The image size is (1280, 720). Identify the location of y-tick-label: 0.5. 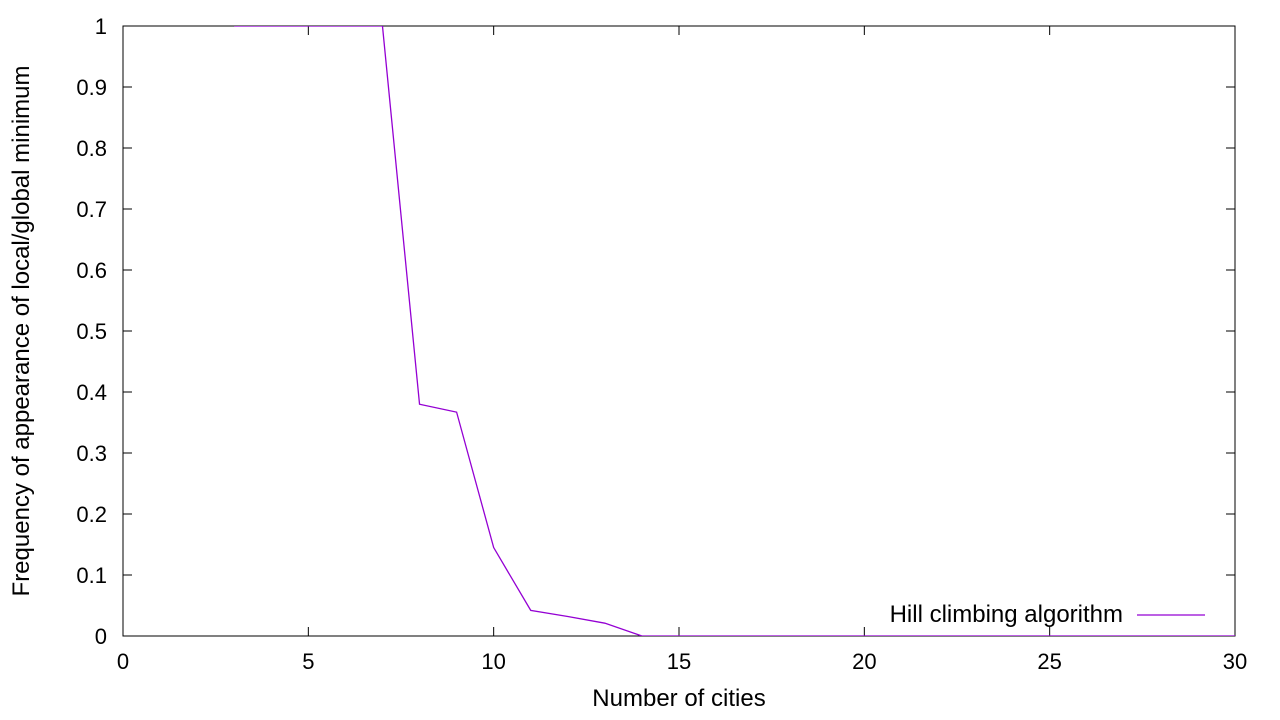
(91, 331).